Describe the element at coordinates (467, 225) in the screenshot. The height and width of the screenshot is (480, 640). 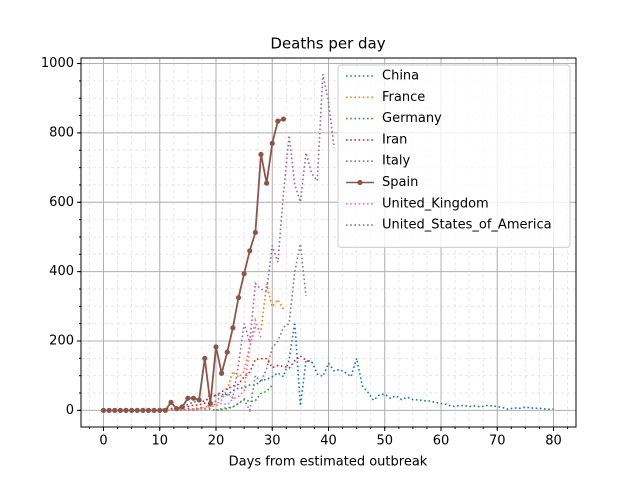
I see `legend-label: United_States_of_America` at that location.